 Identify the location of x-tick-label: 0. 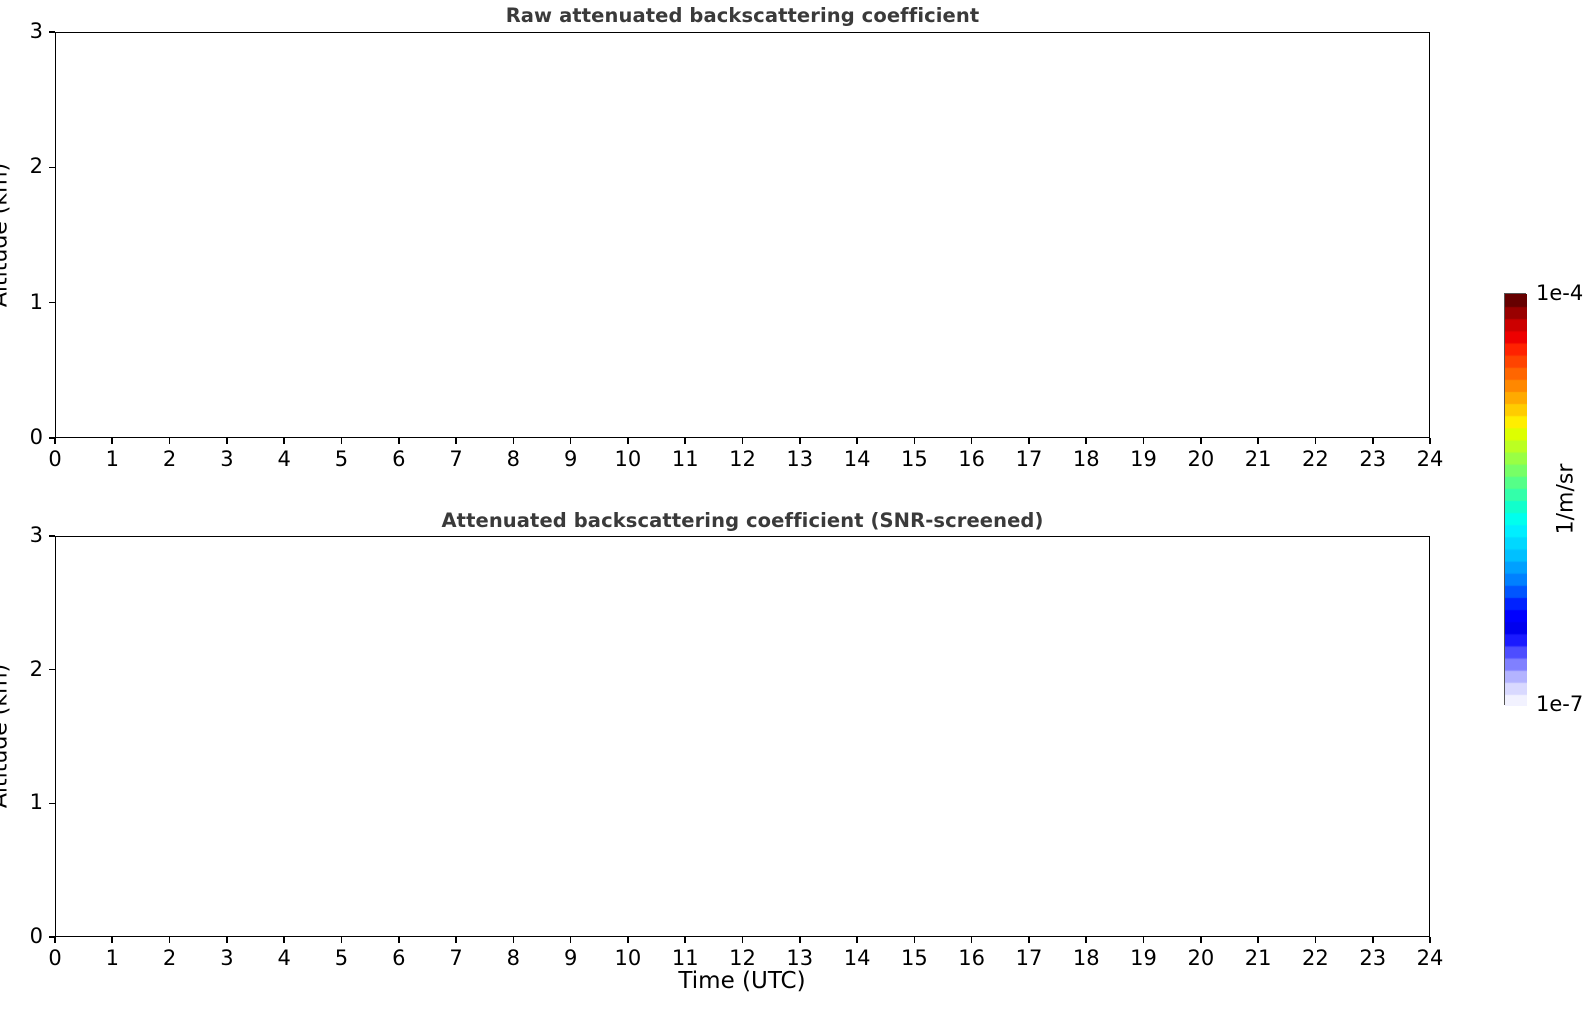
(55, 459).